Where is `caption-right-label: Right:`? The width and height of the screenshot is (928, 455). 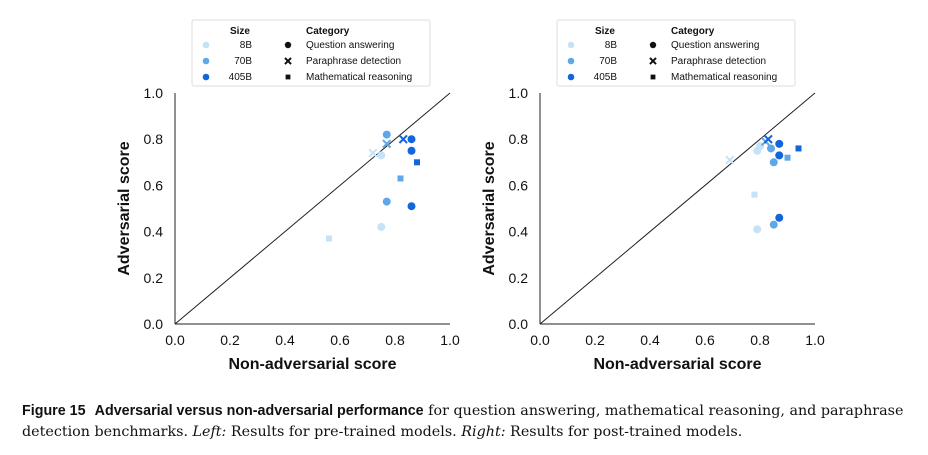 caption-right-label: Right: is located at coordinates (483, 432).